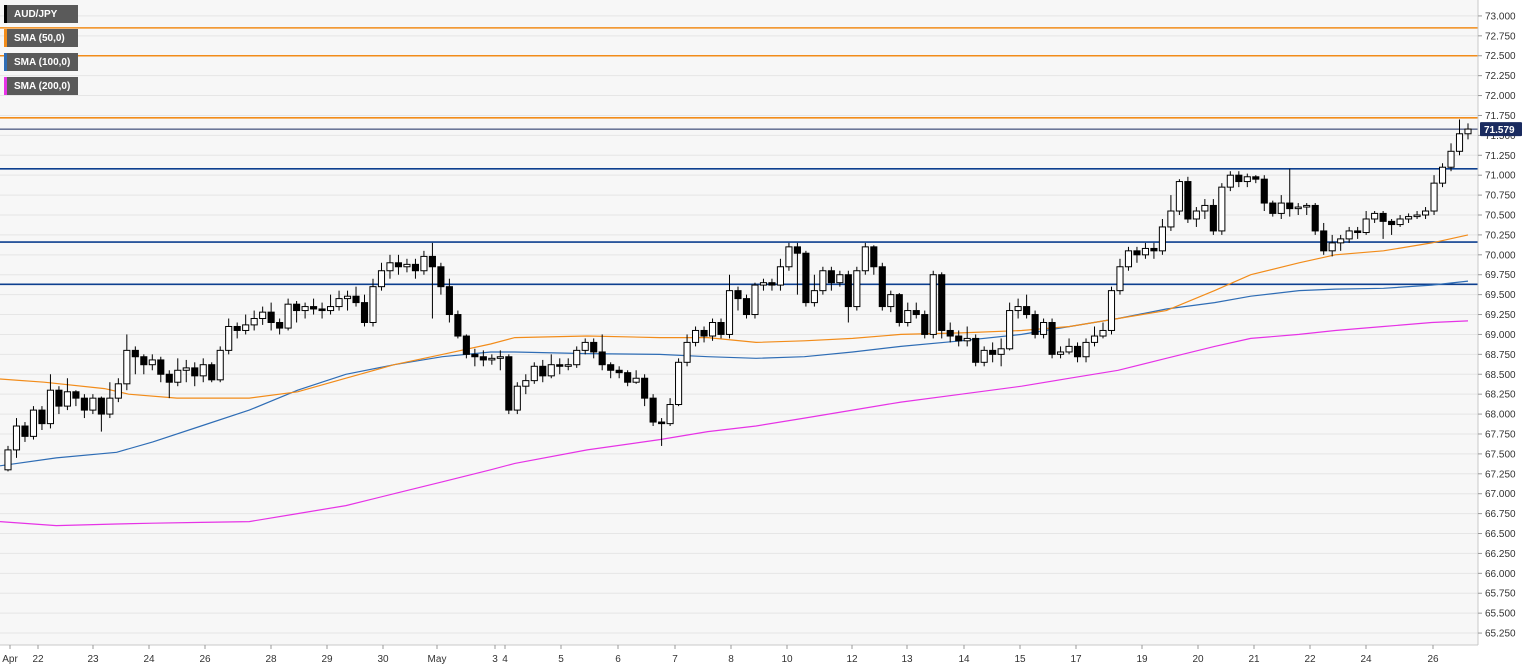  Describe the element at coordinates (1500, 574) in the screenshot. I see `y-tick-label: 66.000` at that location.